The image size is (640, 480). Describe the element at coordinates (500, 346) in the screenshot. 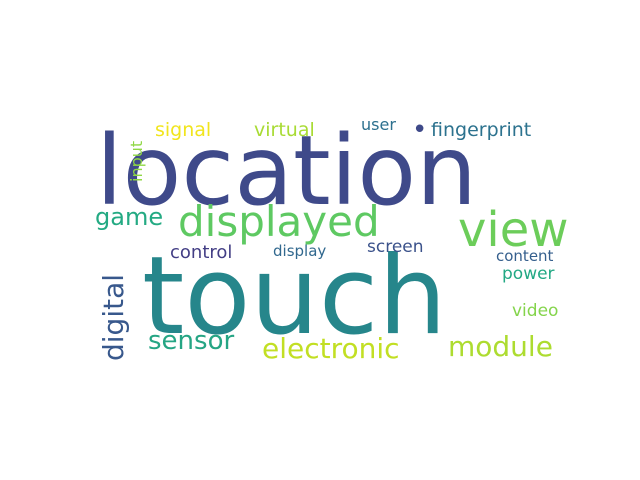

I see `word-module: module` at that location.